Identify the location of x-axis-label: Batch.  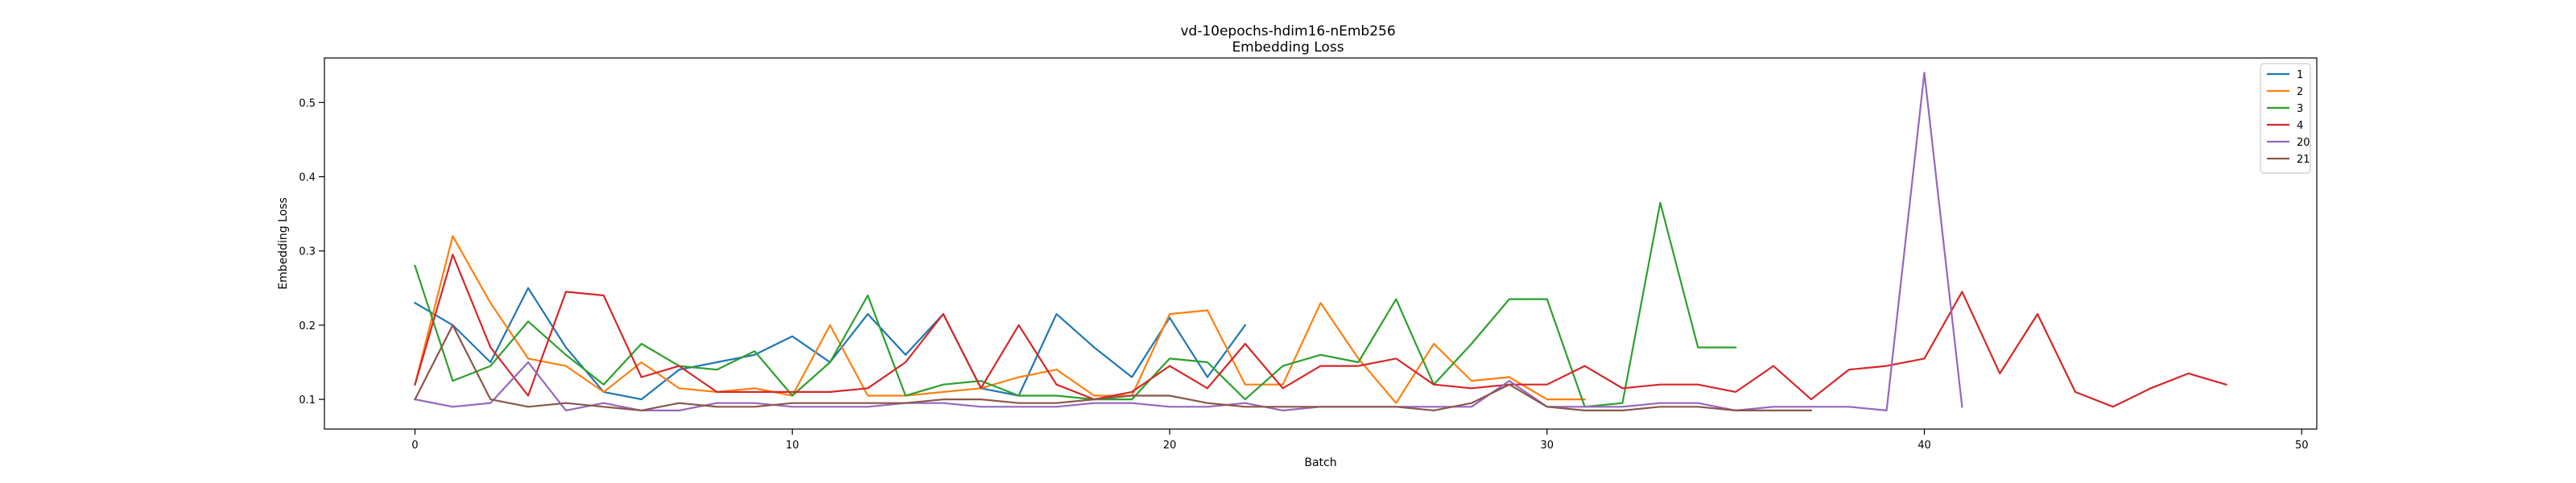
(1320, 463).